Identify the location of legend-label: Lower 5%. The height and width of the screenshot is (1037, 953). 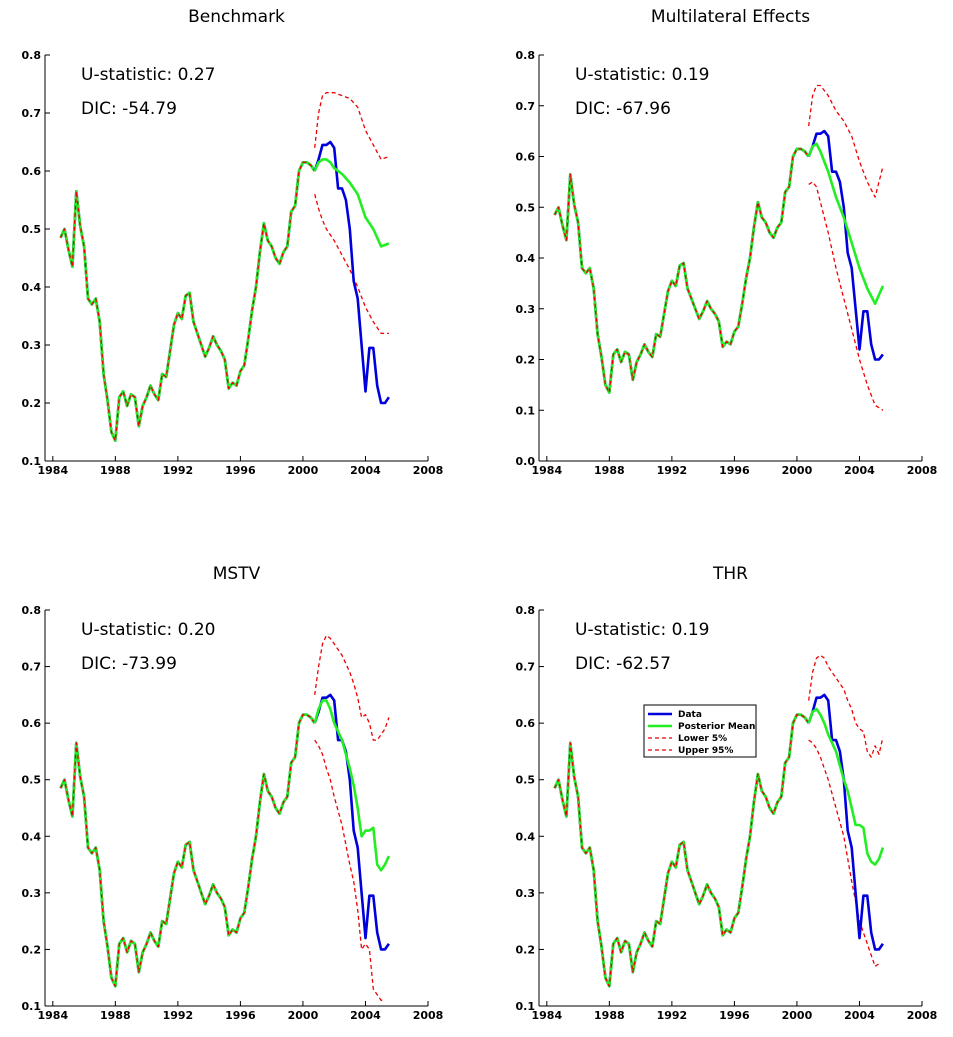
(702, 739).